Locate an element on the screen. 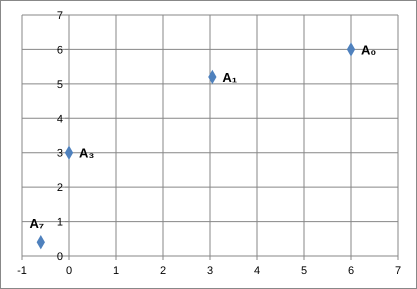 This screenshot has height=289, width=417. x-tick-label: 1 is located at coordinates (116, 271).